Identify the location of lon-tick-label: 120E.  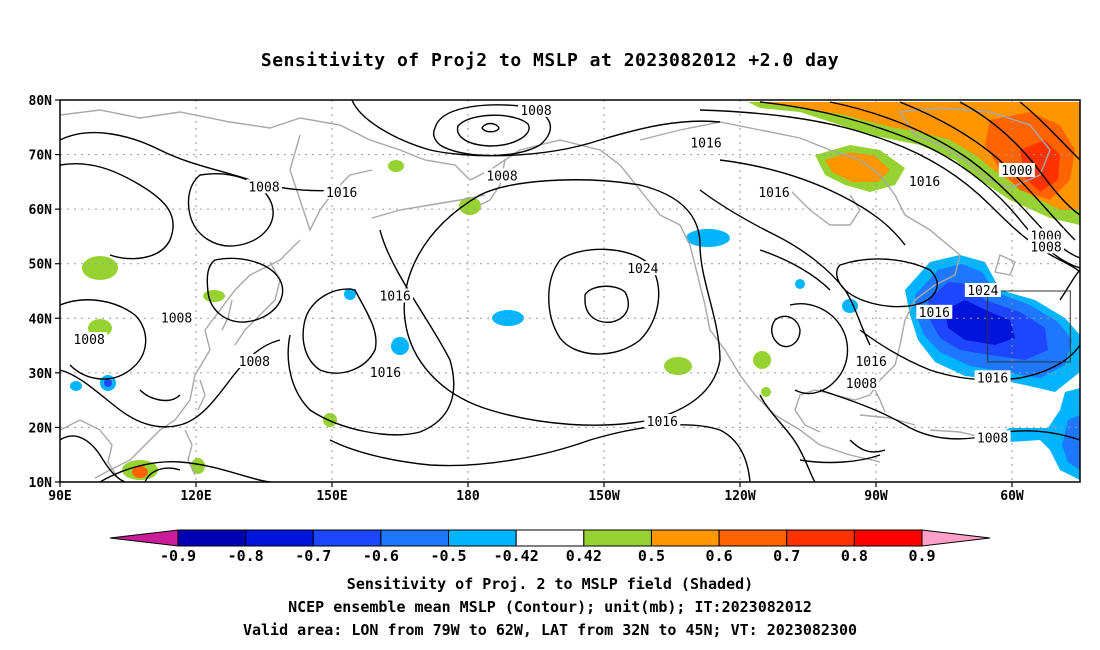
(195, 496).